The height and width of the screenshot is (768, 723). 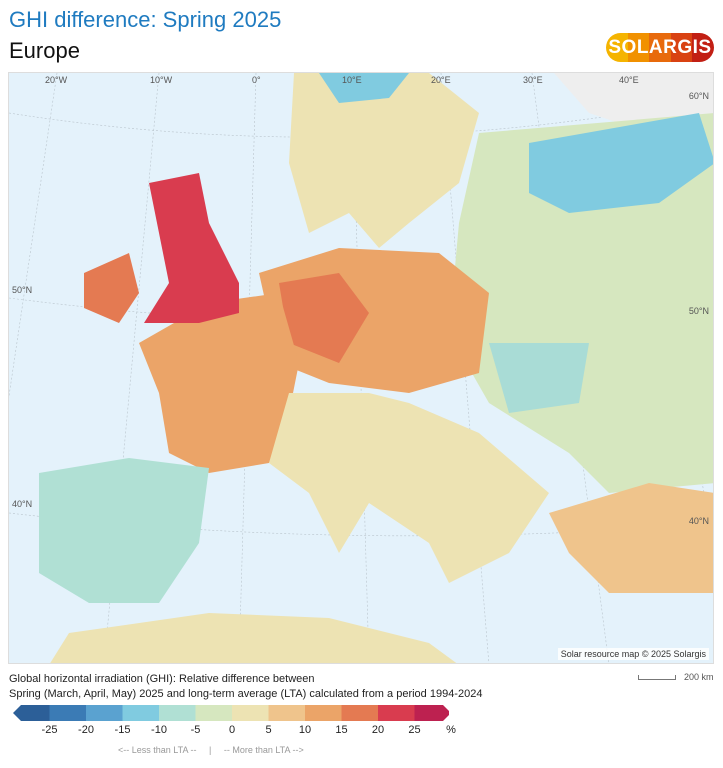 What do you see at coordinates (145, 19) in the screenshot?
I see `map-title: GHI difference: Spring 2025` at bounding box center [145, 19].